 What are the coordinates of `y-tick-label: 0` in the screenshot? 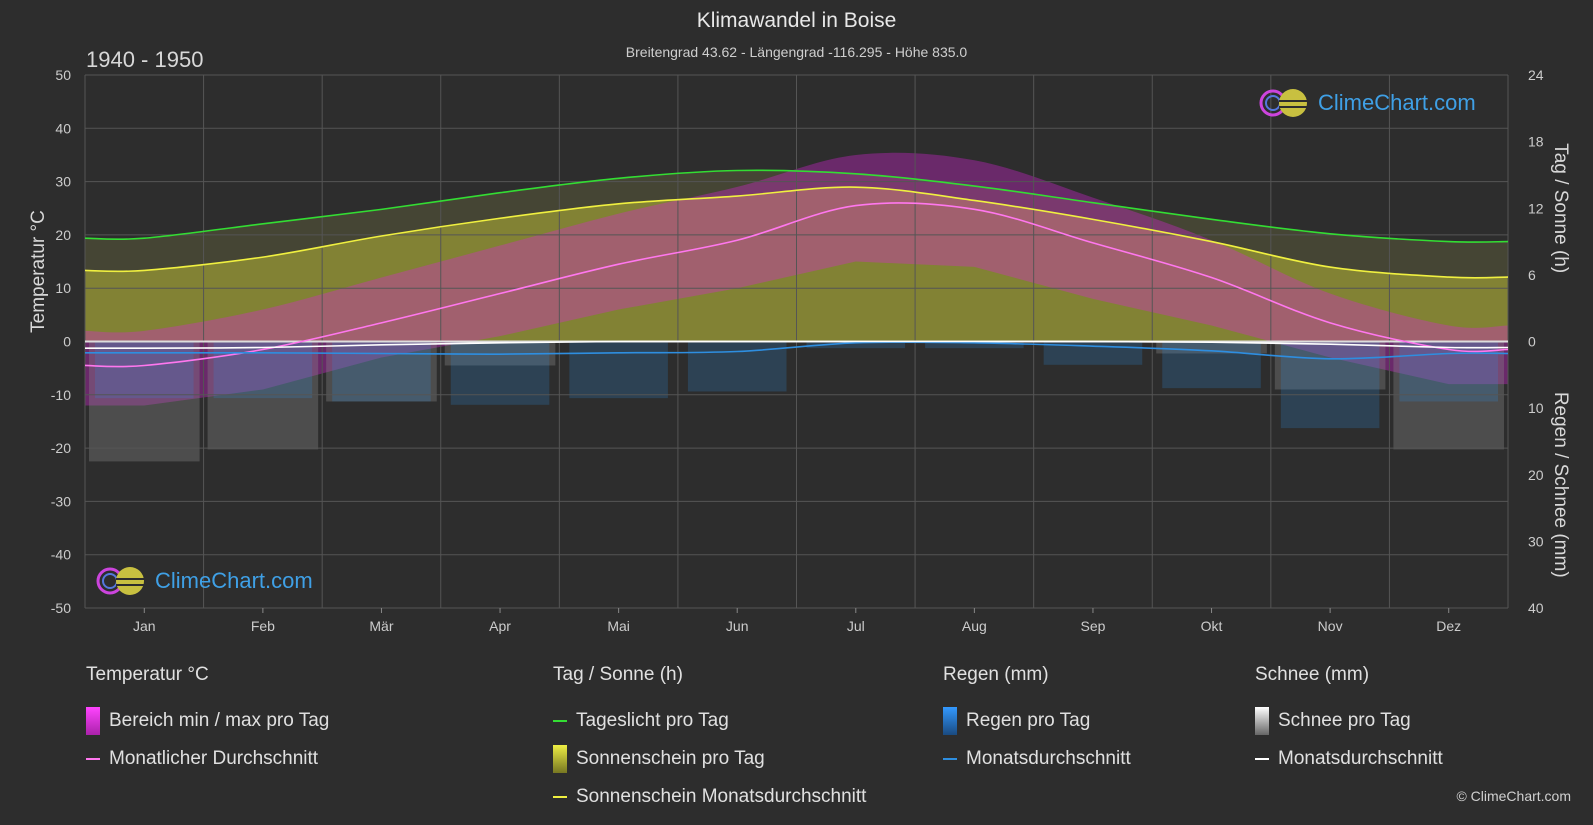 It's located at (67, 342).